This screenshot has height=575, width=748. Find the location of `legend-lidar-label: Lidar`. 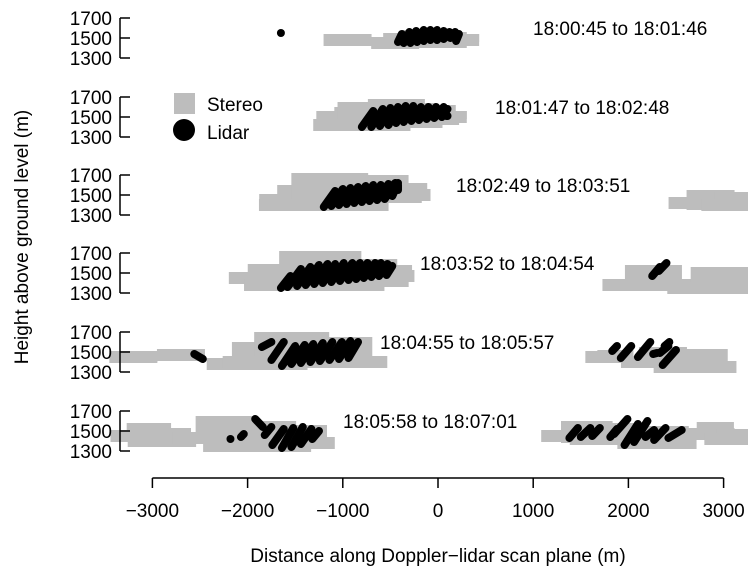

legend-lidar-label: Lidar is located at coordinates (228, 133).